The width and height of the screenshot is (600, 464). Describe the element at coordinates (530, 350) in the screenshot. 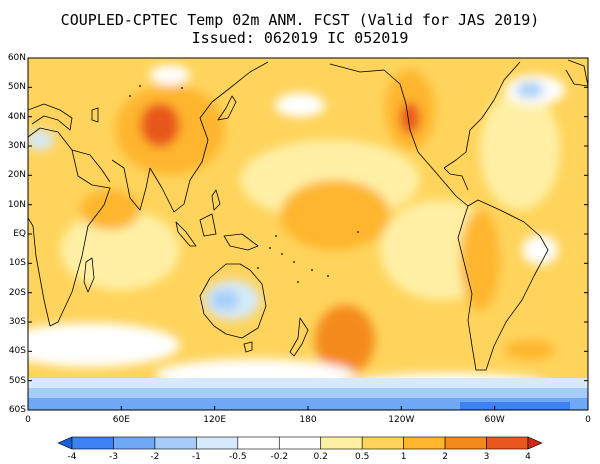

I see `field-warm-satl` at that location.